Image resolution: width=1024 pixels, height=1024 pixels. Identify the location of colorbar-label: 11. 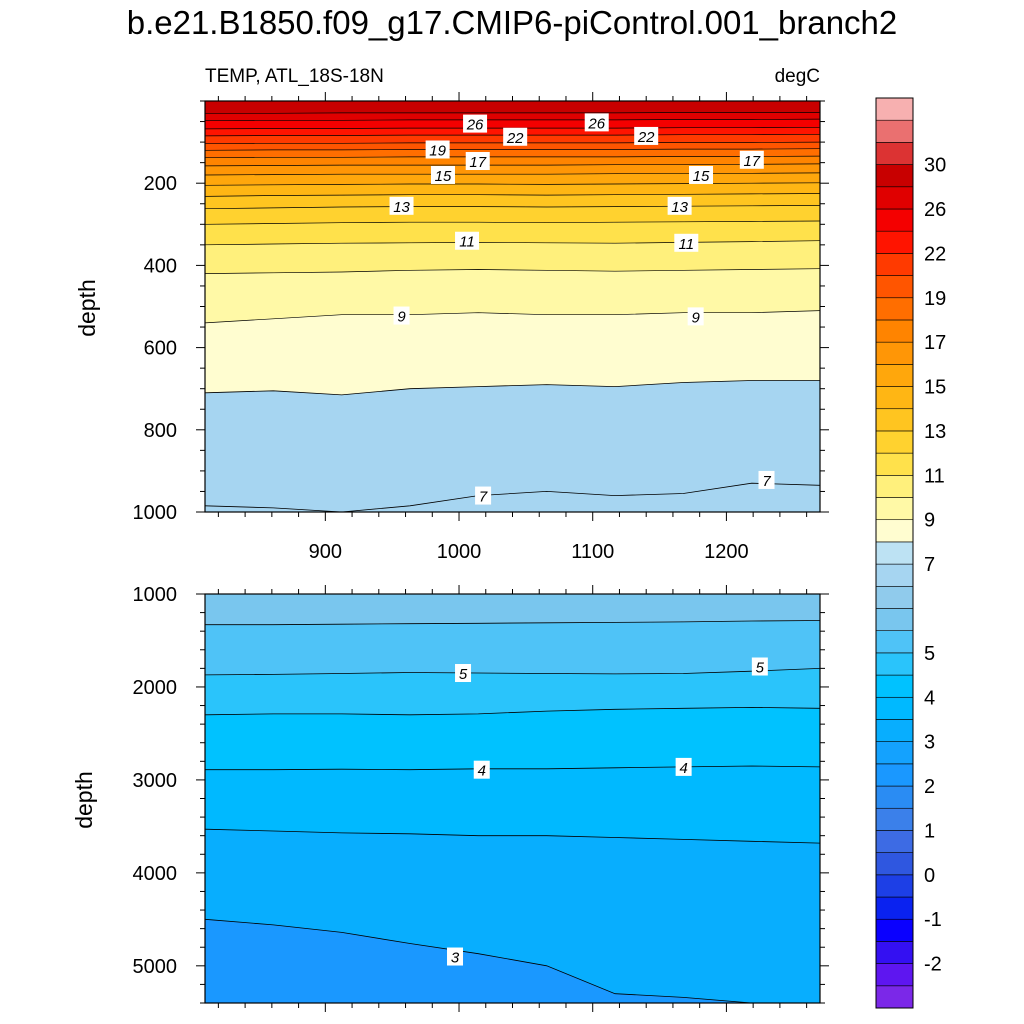
(934, 476).